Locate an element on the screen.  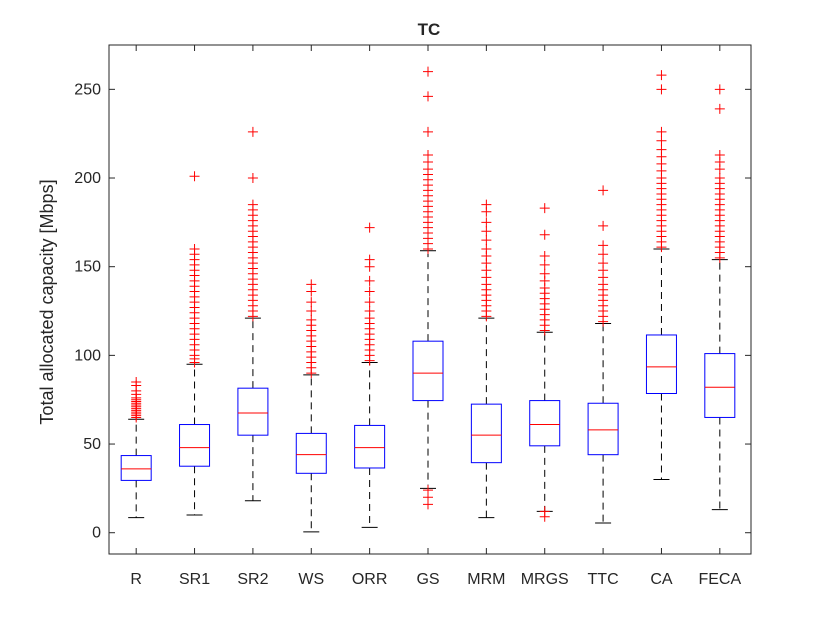
x-tick-label-ca: CA is located at coordinates (661, 579).